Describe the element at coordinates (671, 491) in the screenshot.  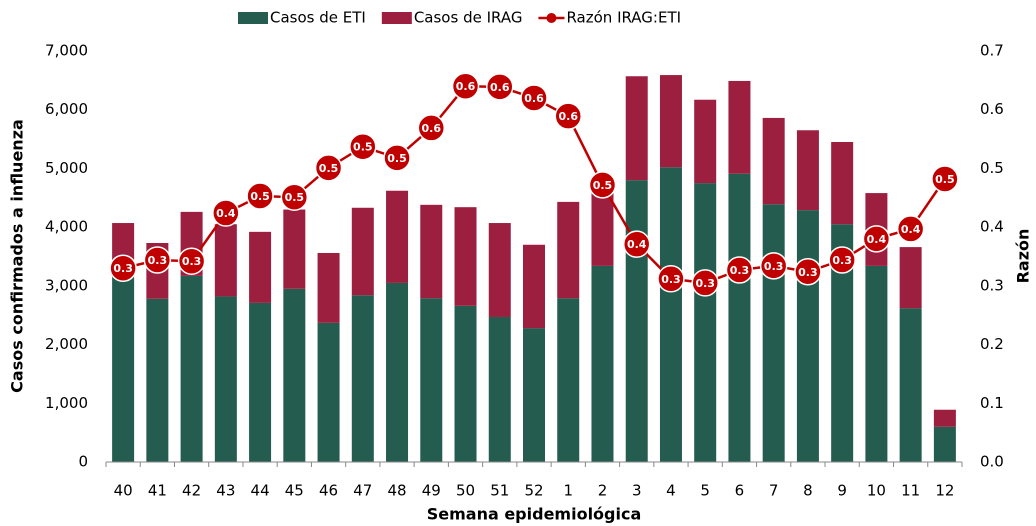
I see `x-tick-label: 4` at that location.